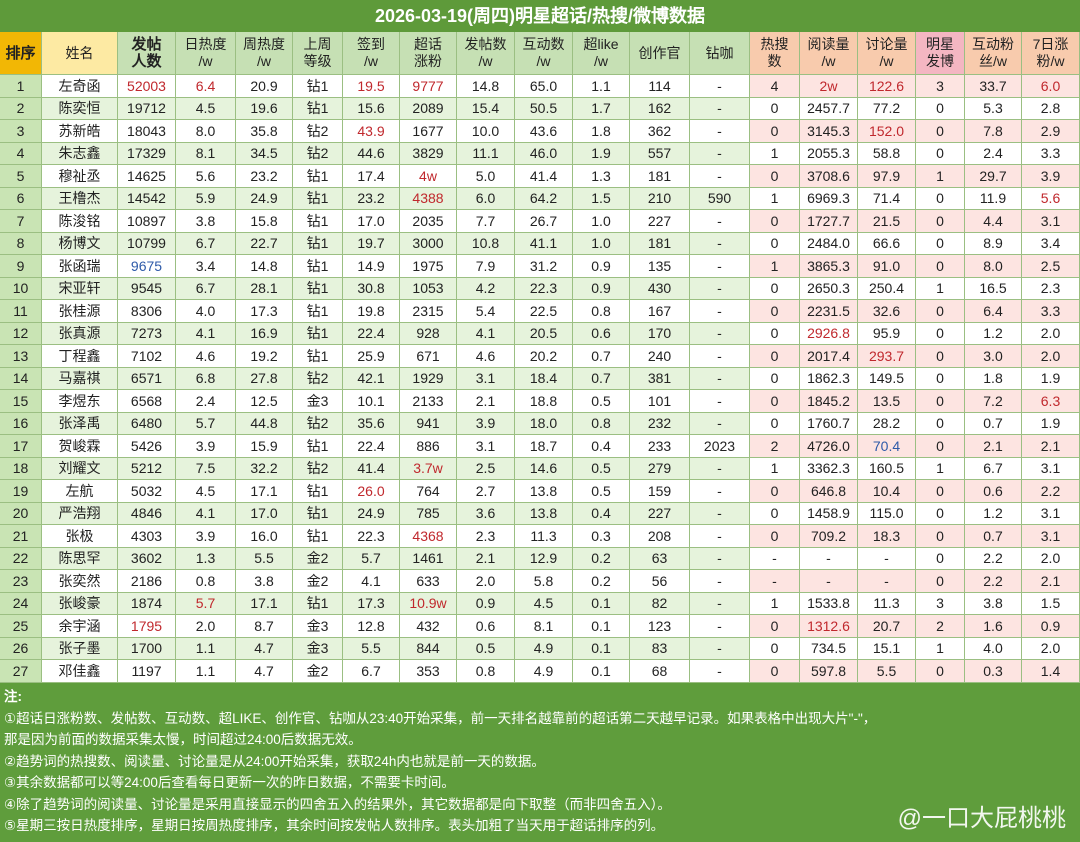 This screenshot has height=842, width=1080. Describe the element at coordinates (660, 198) in the screenshot. I see `table-cell: 210` at that location.